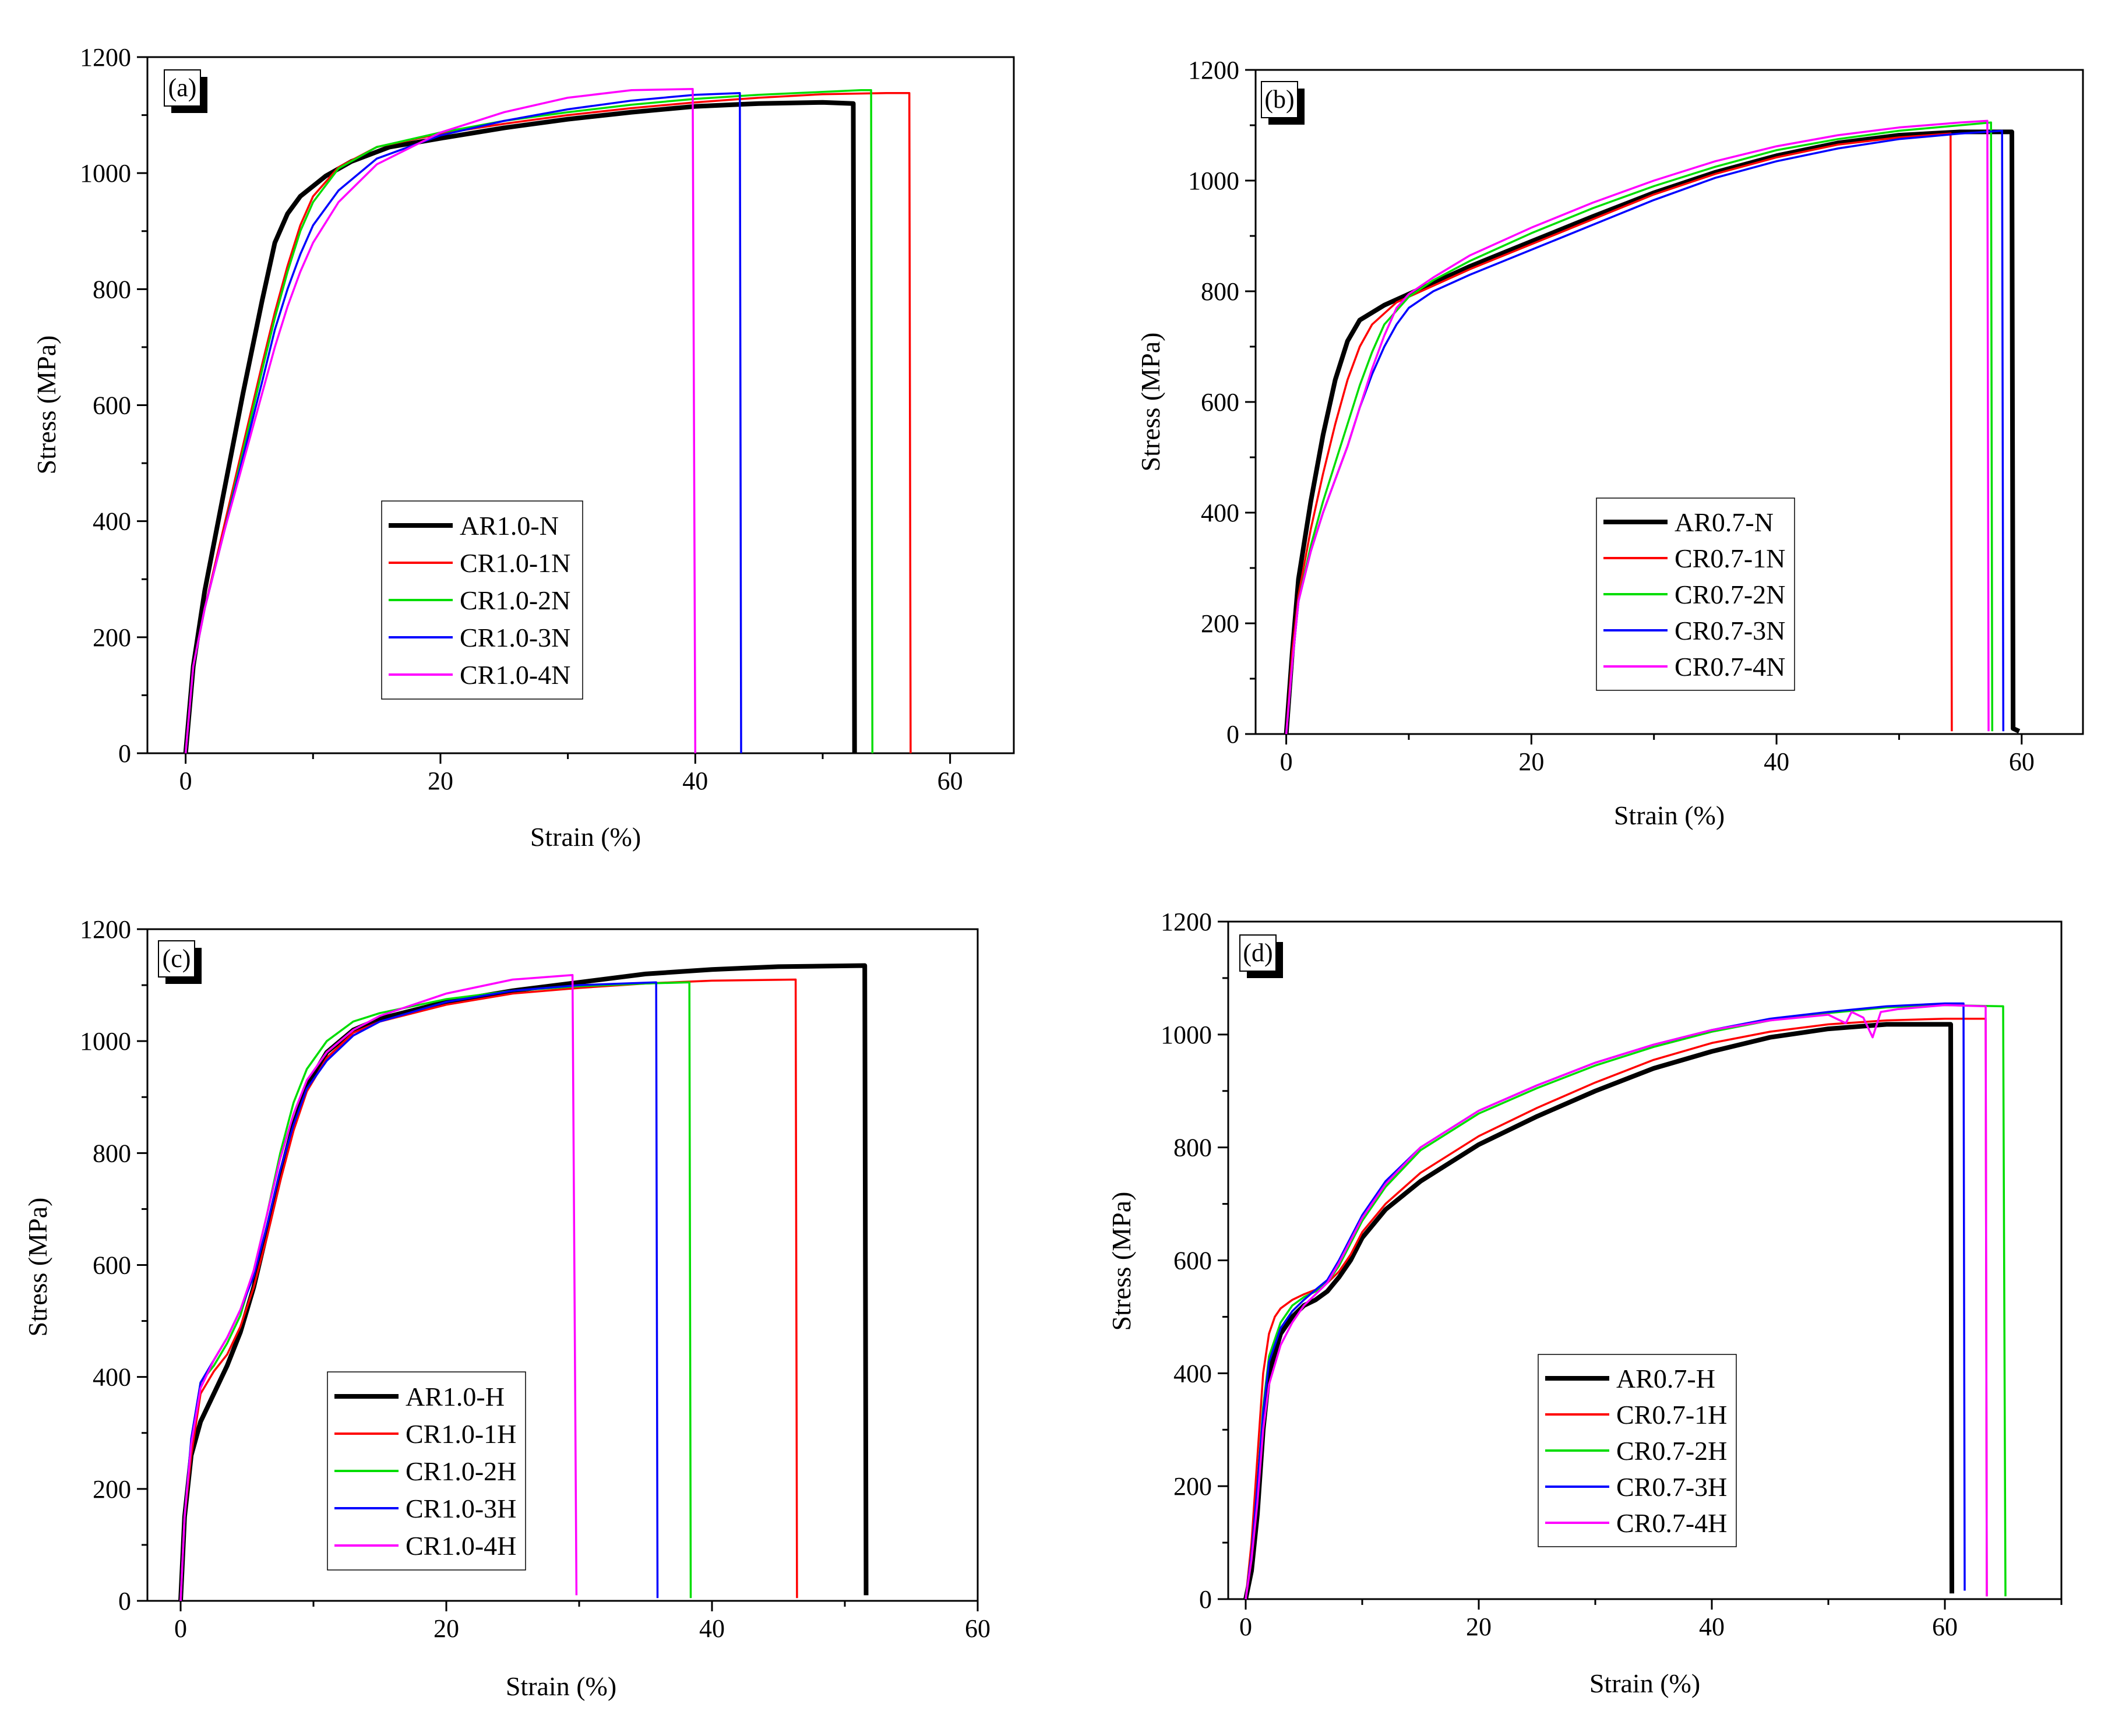  Describe the element at coordinates (1257, 952) in the screenshot. I see `panel-d-tag: (d)` at that location.